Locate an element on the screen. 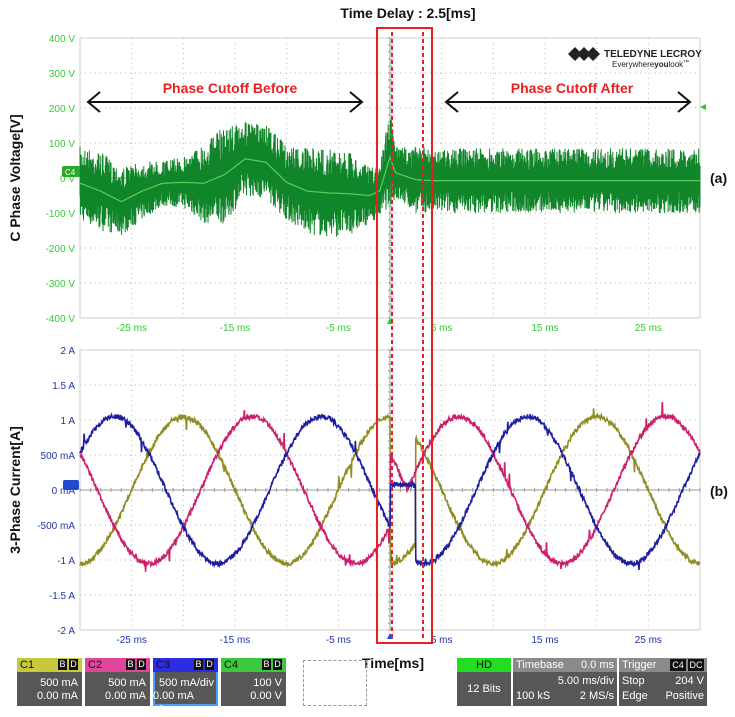 The height and width of the screenshot is (717, 735). trigger-channel: C4 is located at coordinates (678, 665).